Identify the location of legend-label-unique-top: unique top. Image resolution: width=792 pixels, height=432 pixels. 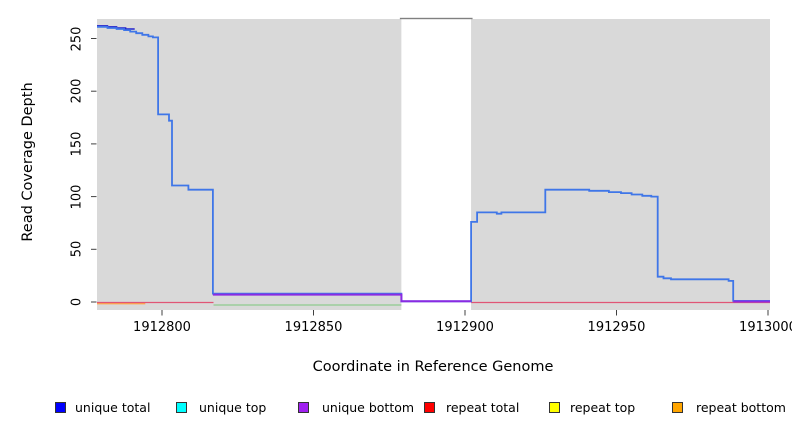
(233, 407).